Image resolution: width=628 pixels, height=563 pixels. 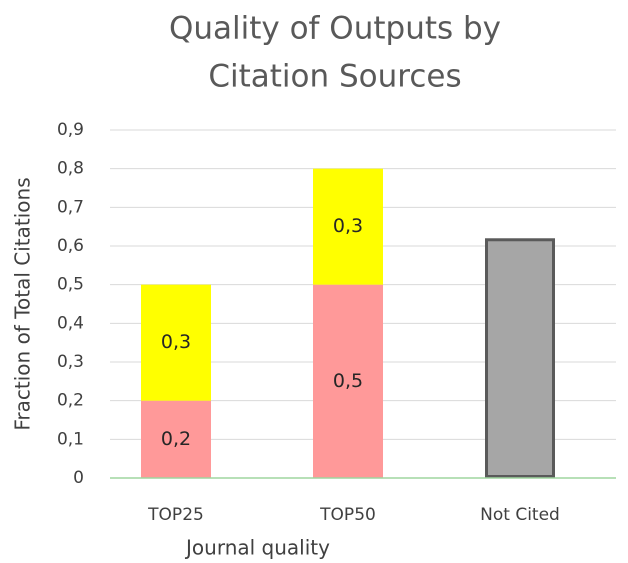 What do you see at coordinates (70, 362) in the screenshot?
I see `y-tick-label: 0,3` at bounding box center [70, 362].